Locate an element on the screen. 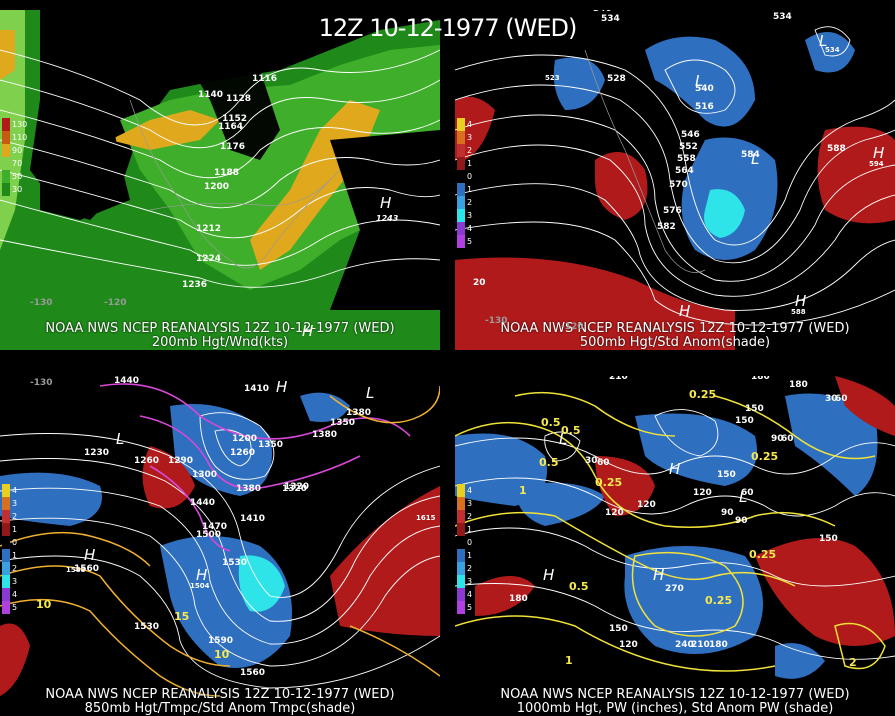 The height and width of the screenshot is (716, 895). colorbar-tick: 70 is located at coordinates (17, 163).